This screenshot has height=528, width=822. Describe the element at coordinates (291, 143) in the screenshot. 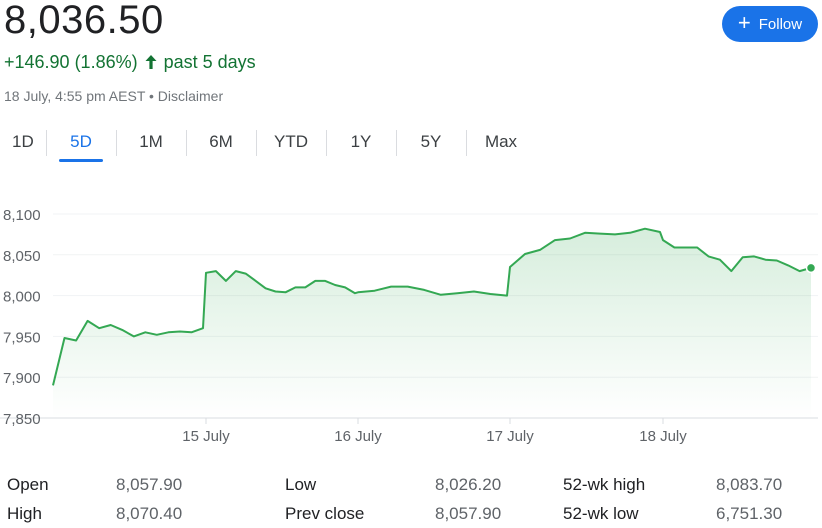

I see `tab-ytd: YTD` at that location.